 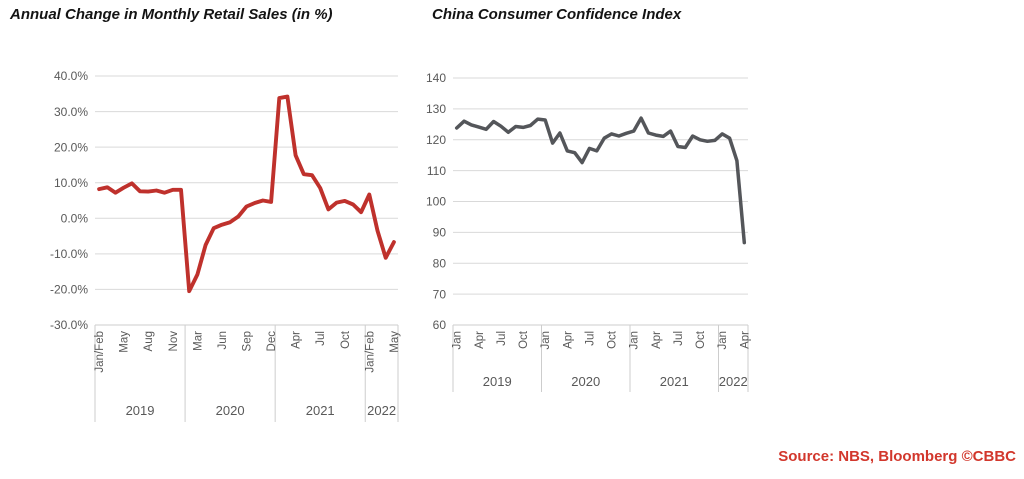 I want to click on y-axis-tick-label: 140, so click(x=436, y=78).